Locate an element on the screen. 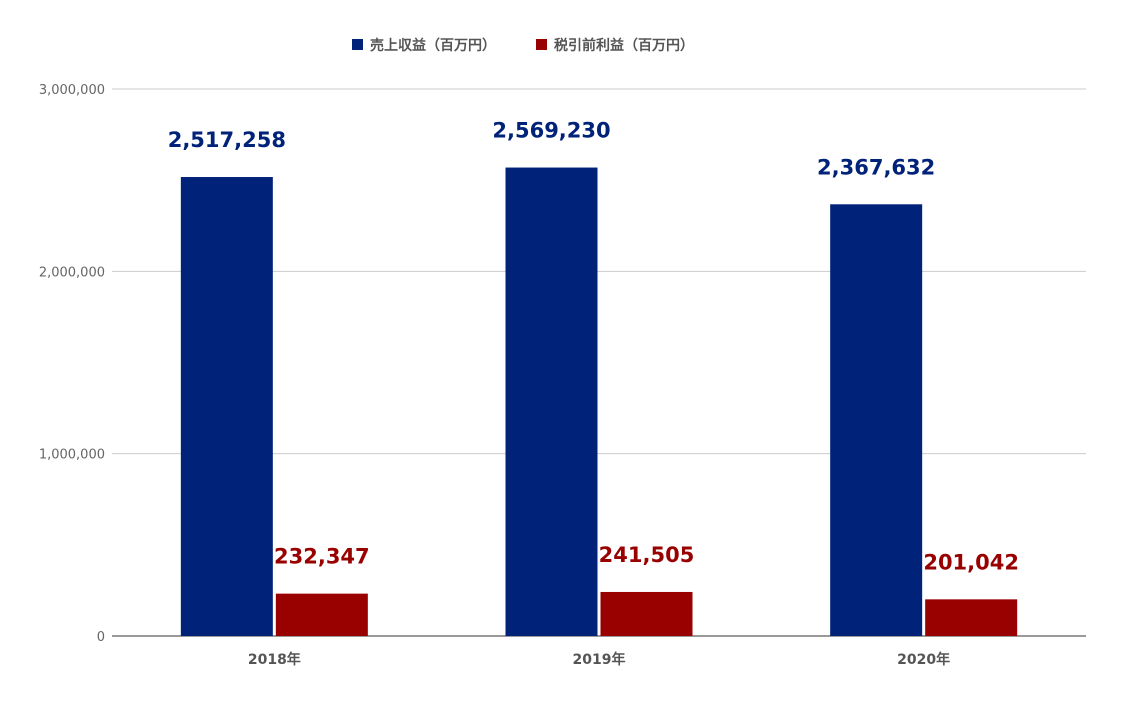 Image resolution: width=1122 pixels, height=703 pixels. legend: 売上収益（百万円） 税引前利益（百万円） is located at coordinates (523, 45).